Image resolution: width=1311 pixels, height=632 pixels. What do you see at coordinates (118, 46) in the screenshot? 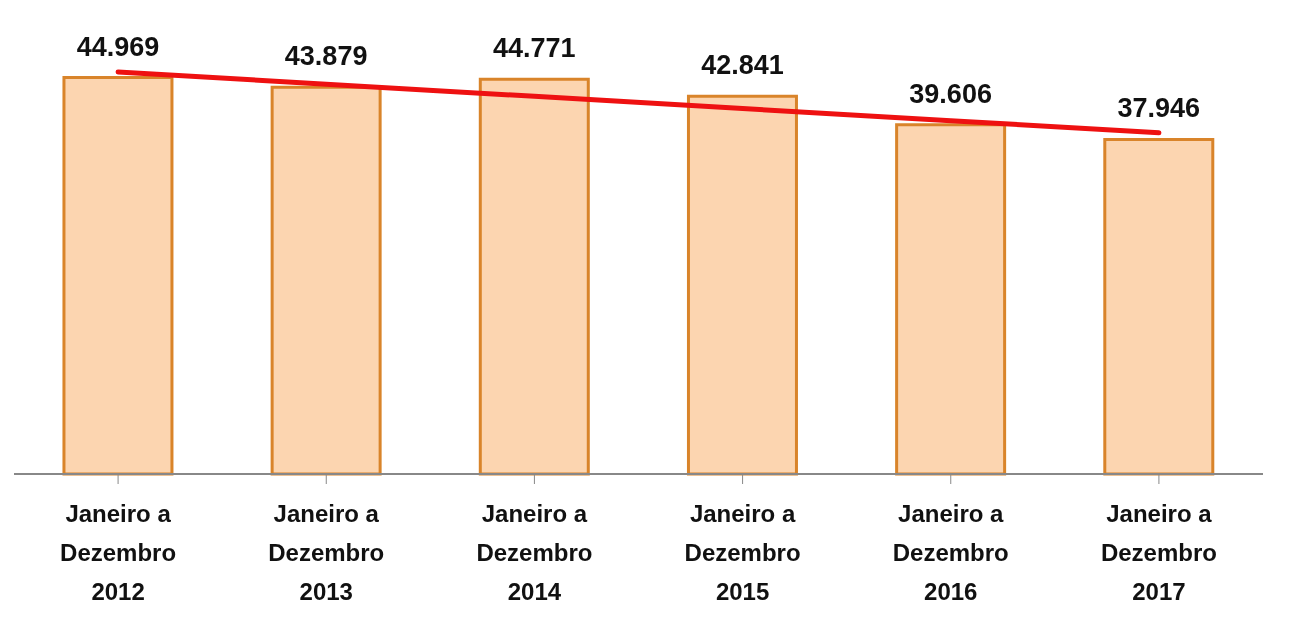
I see `data-label: 44.969` at bounding box center [118, 46].